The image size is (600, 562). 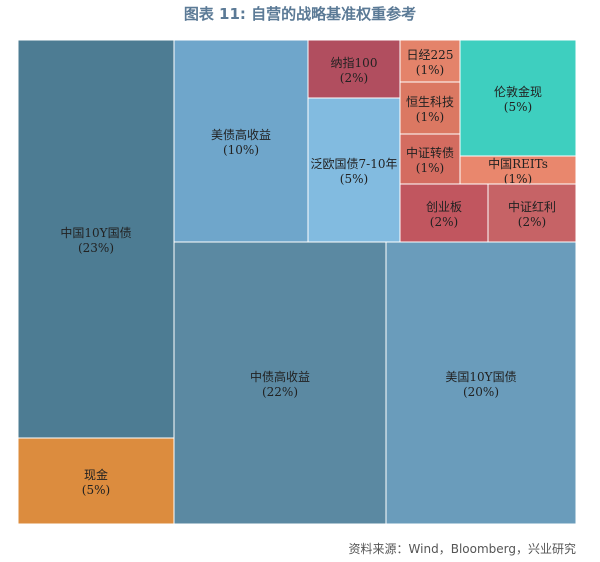 I want to click on cell-label: 美债高收益, so click(x=241, y=134).